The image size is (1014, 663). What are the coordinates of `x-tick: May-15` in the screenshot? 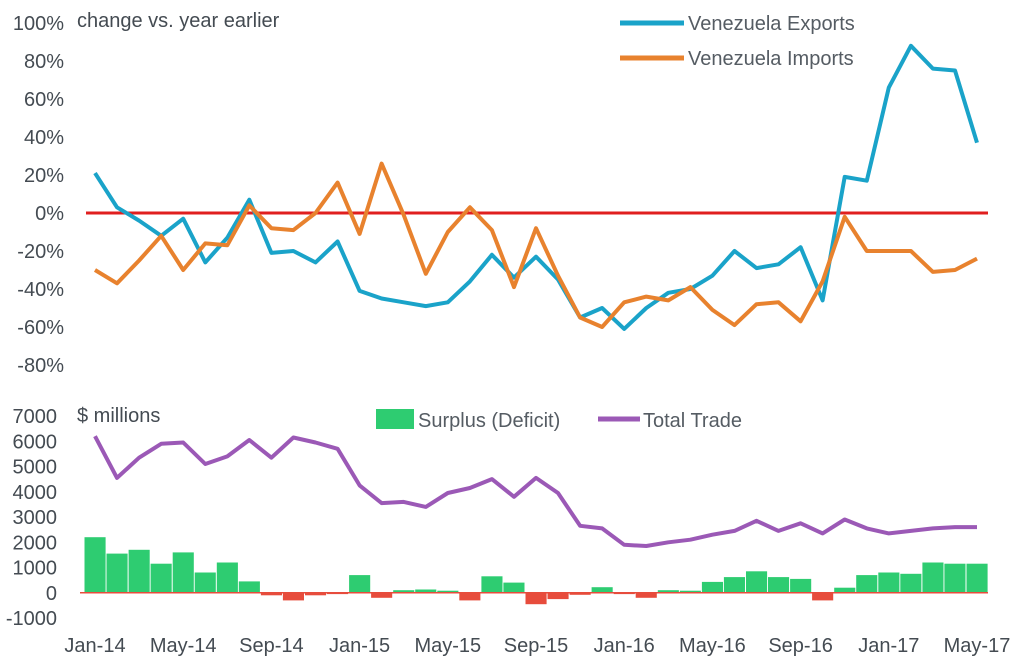 It's located at (447, 646).